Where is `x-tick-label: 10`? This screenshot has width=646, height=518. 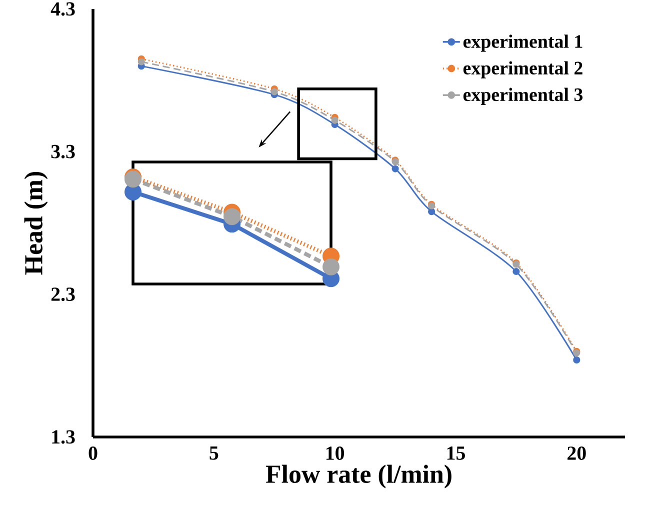
x-tick-label: 10 is located at coordinates (335, 453).